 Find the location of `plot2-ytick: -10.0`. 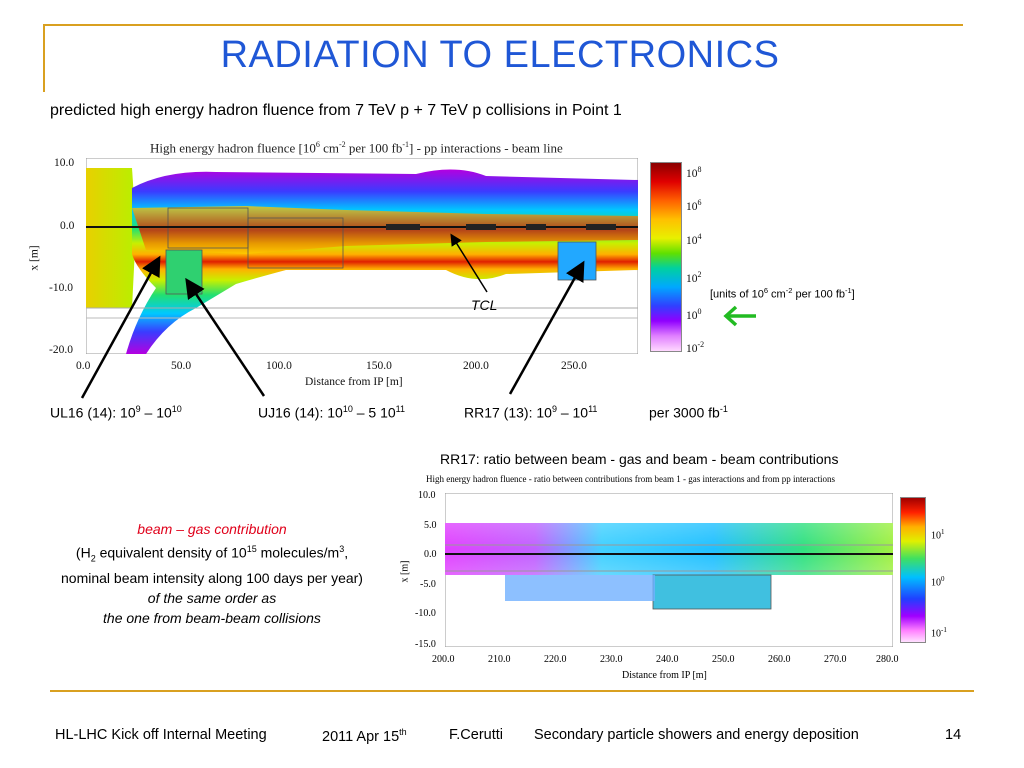

plot2-ytick: -10.0 is located at coordinates (425, 613).